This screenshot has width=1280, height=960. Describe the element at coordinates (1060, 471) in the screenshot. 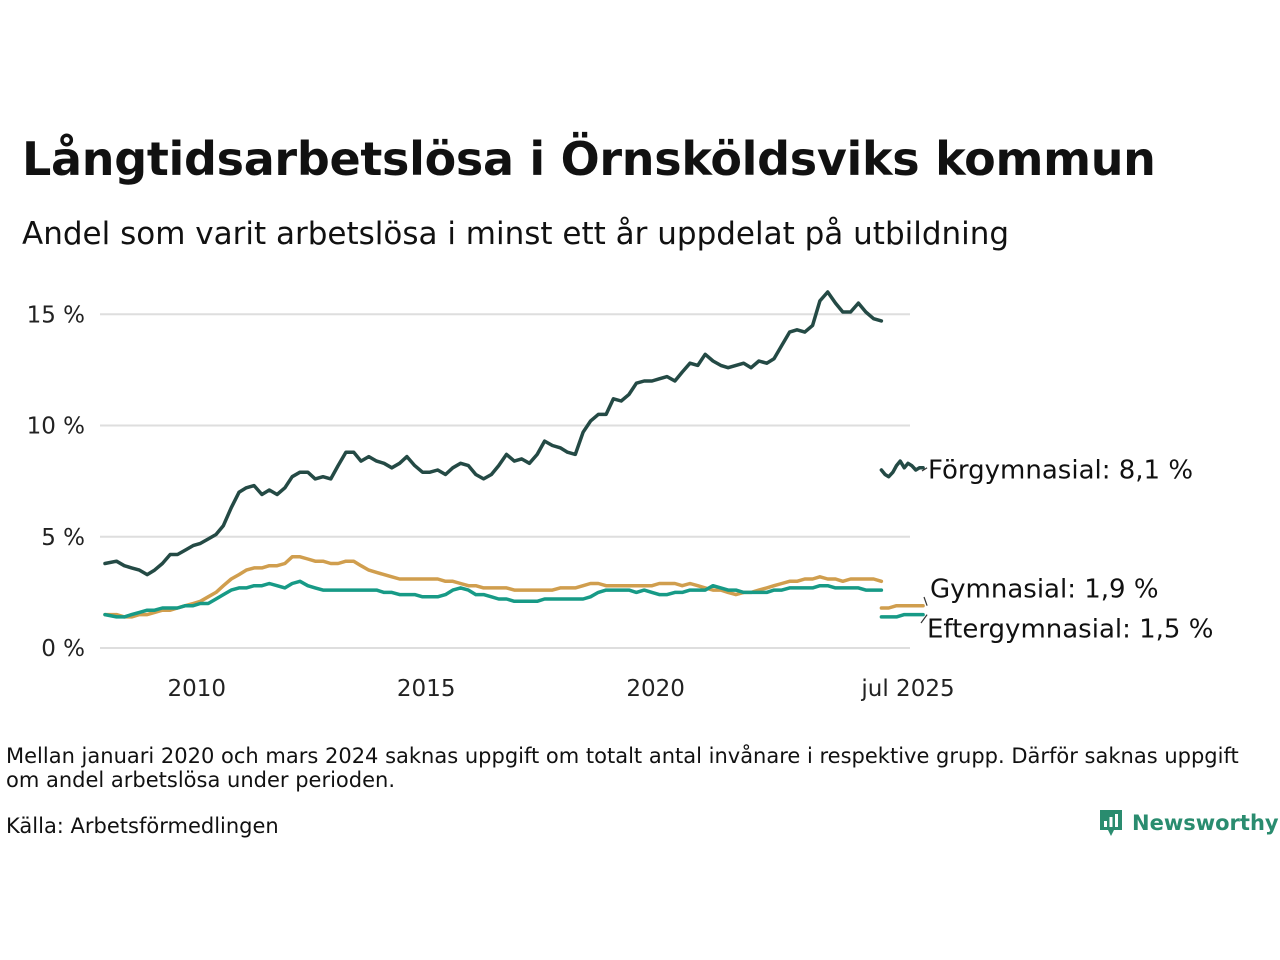

I see `series-label-forgymnasial: Förgymnasial: 8,1 %` at that location.